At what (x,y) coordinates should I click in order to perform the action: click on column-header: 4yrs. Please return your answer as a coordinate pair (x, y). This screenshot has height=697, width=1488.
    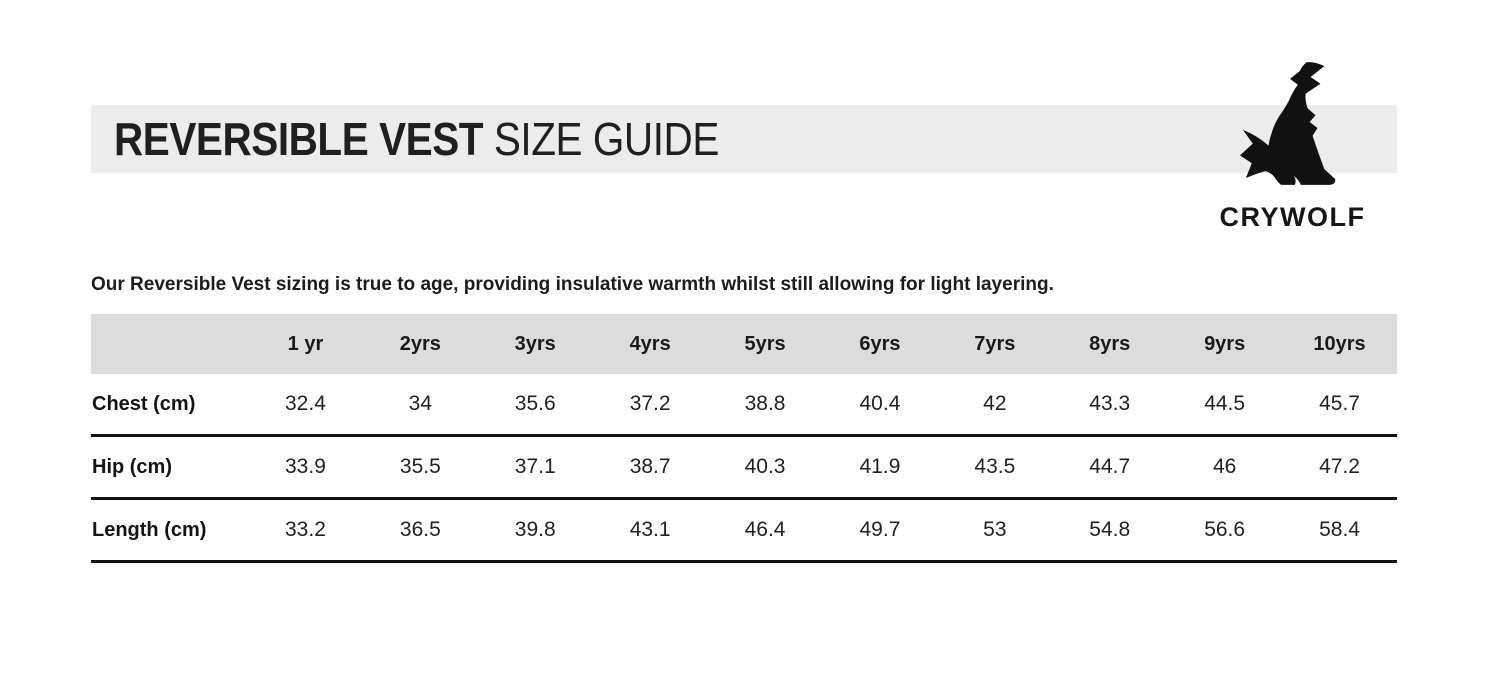
    Looking at the image, I should click on (650, 343).